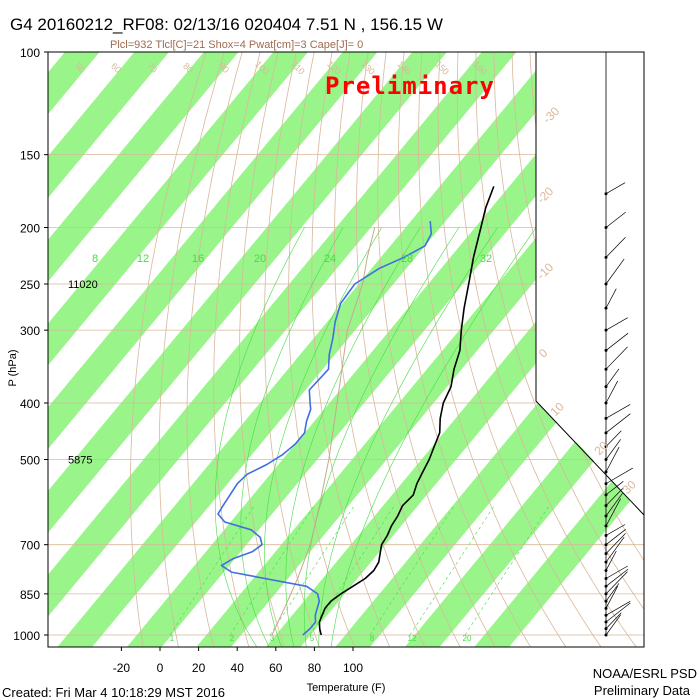 The width and height of the screenshot is (700, 700). Describe the element at coordinates (372, 638) in the screenshot. I see `mixing-ratio-label: 8` at that location.